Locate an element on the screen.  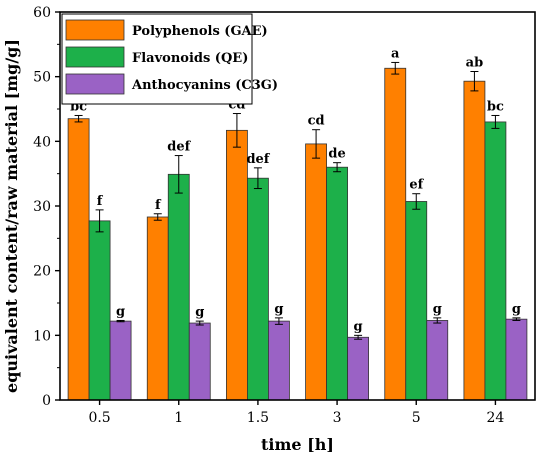
x-tick-label: 5 is located at coordinates (416, 418).